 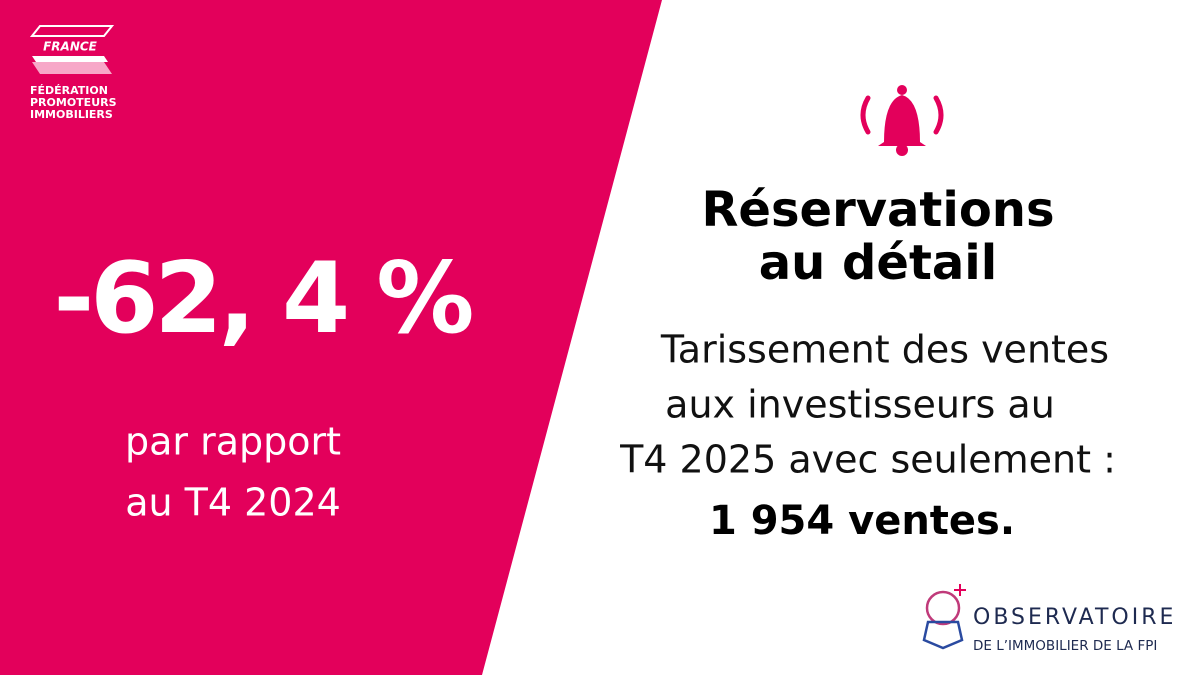 I want to click on body-line: aux investisseurs au, so click(x=860, y=405).